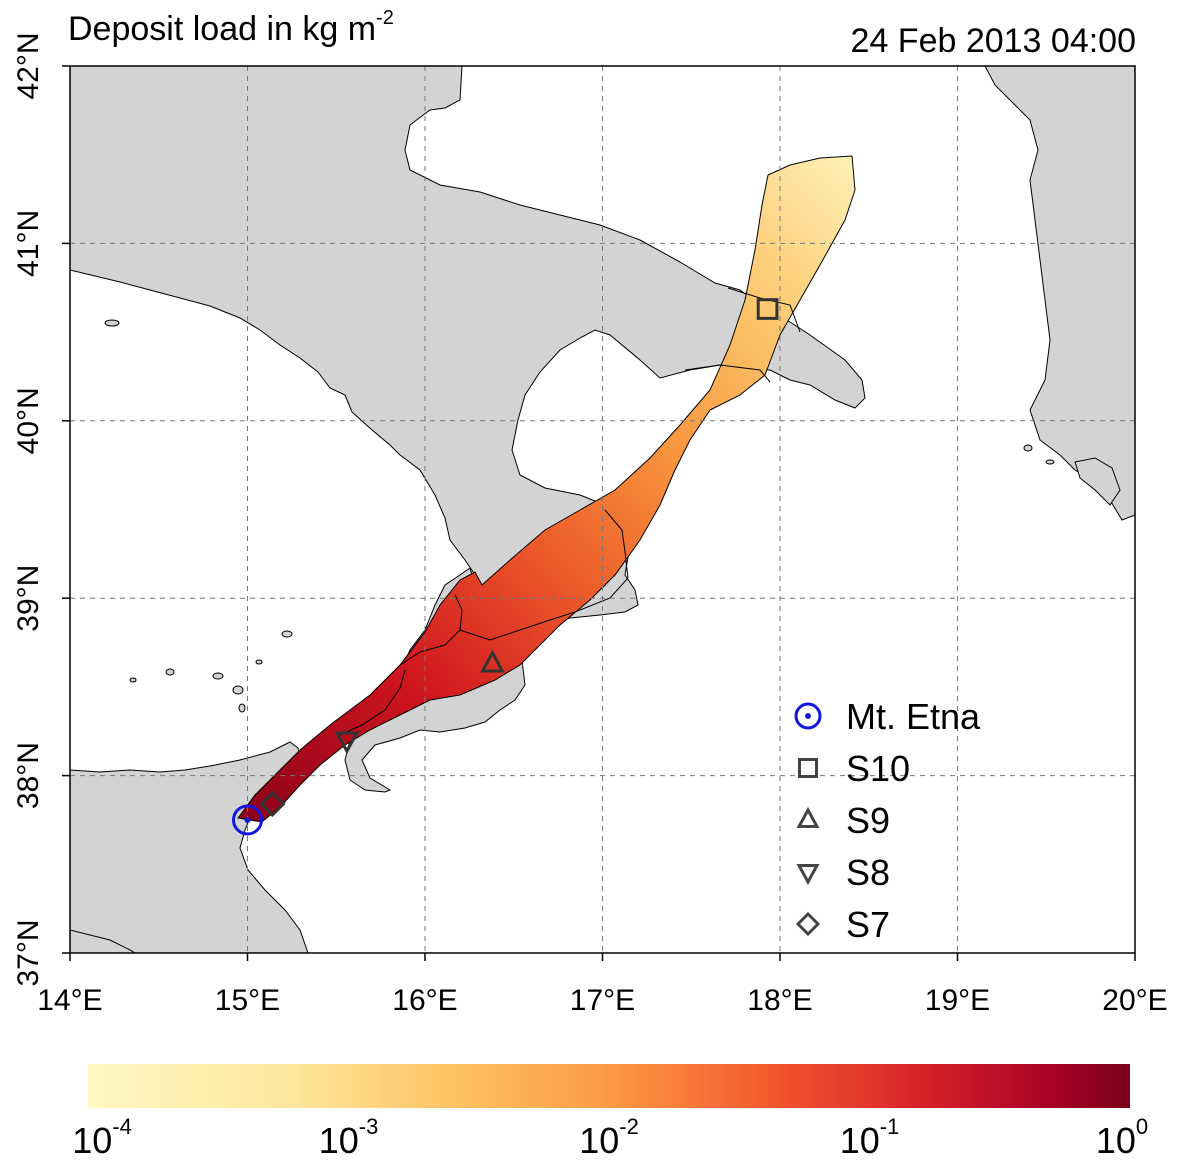 This screenshot has height=1168, width=1182. What do you see at coordinates (602, 1000) in the screenshot?
I see `x-tick-label: 17°E` at bounding box center [602, 1000].